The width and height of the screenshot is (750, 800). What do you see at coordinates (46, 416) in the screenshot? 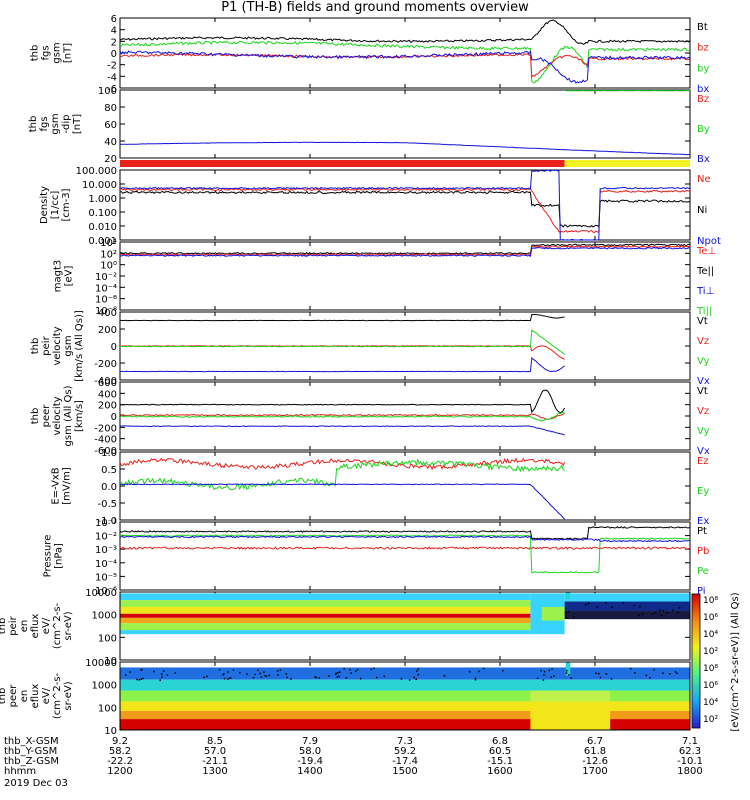
I see `y-axis-label: peer` at bounding box center [46, 416].